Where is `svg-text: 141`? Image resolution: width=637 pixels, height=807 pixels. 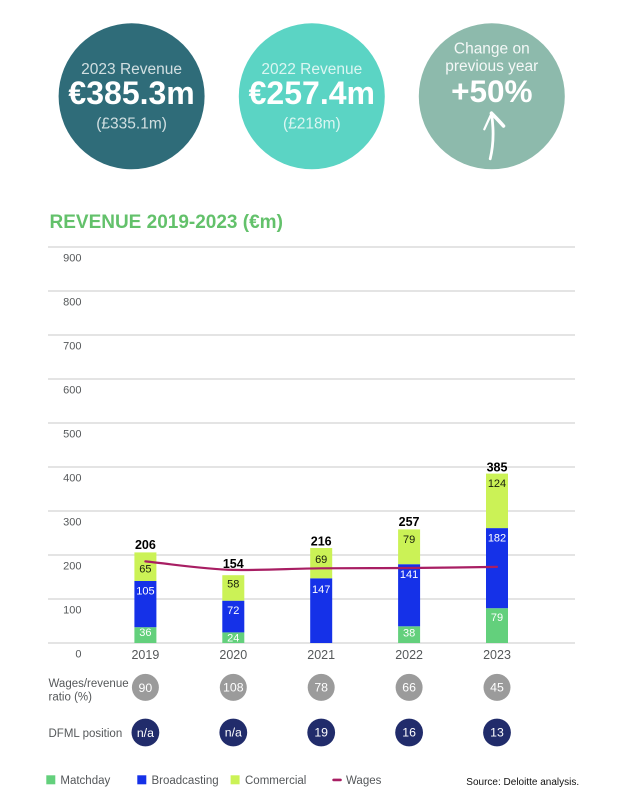
svg-text: 141 is located at coordinates (409, 575).